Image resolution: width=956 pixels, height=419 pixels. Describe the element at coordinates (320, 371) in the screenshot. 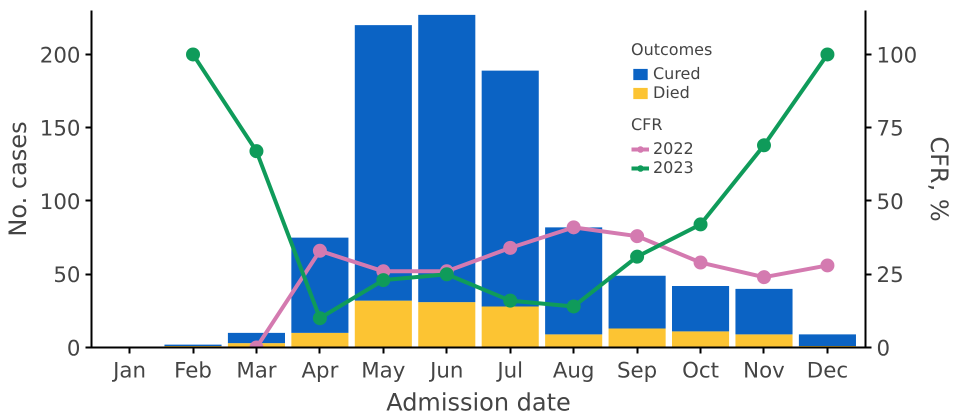

I see `x-tick-label: Apr` at that location.